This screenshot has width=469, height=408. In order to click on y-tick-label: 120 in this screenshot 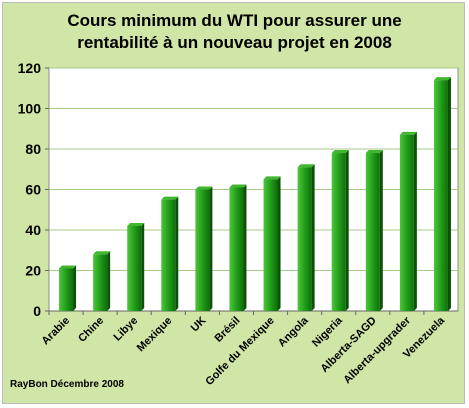, I will do `click(30, 68)`.